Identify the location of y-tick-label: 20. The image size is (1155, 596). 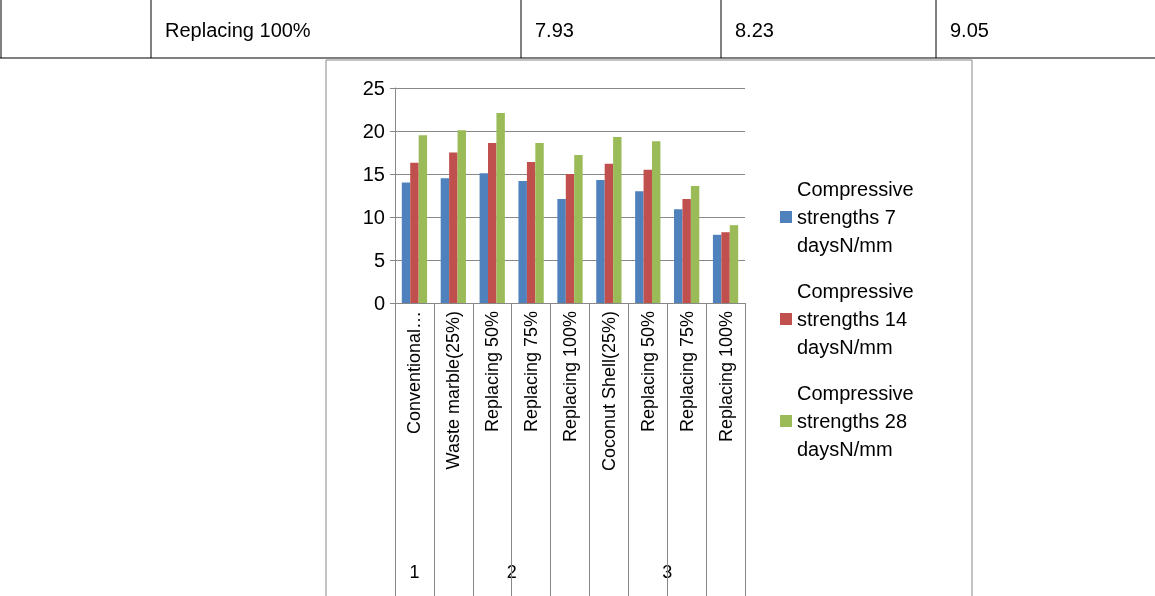
(373, 131).